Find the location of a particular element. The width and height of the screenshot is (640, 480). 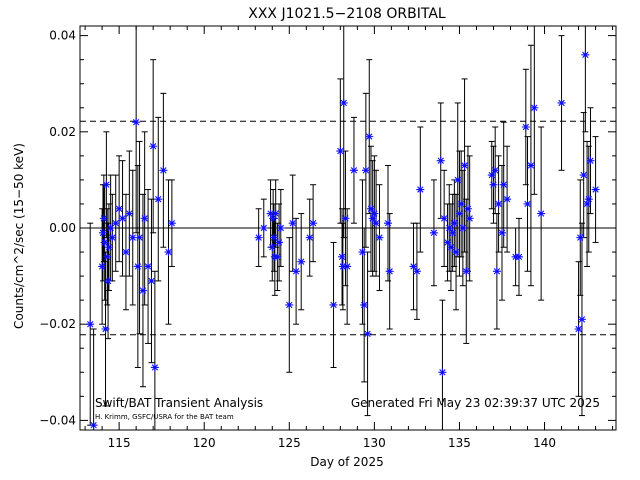

y-tick-label: −0.04 is located at coordinates (57, 420).